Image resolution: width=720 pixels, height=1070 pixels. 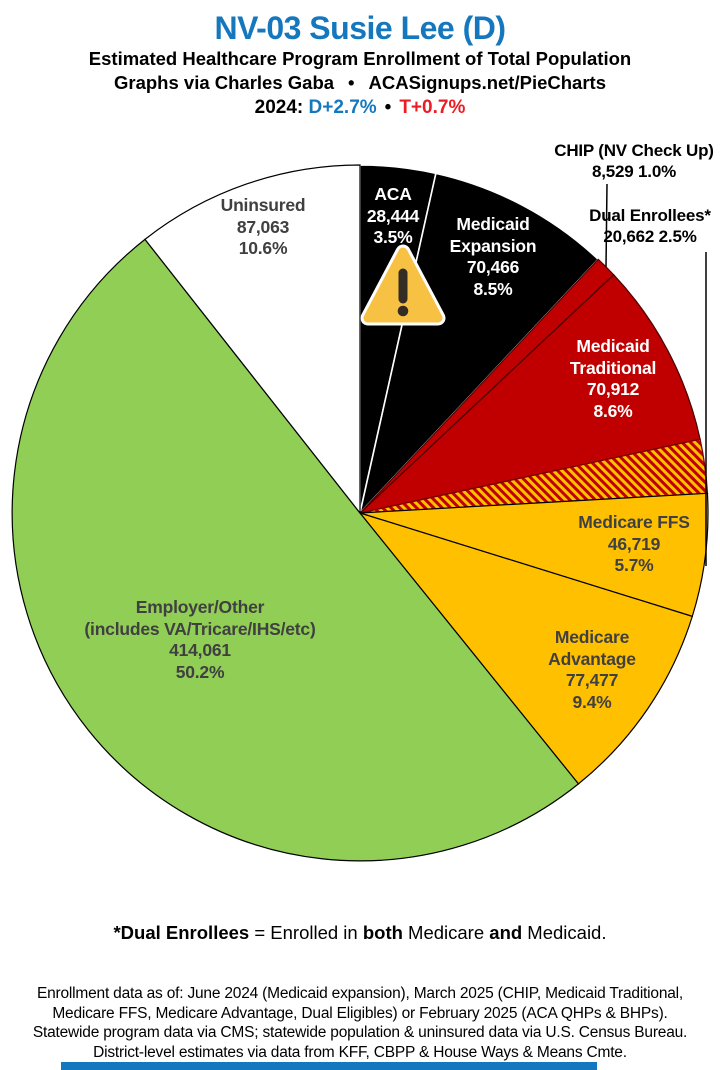 I want to click on credit-site: ACASignups.net/PieCharts, so click(x=487, y=82).